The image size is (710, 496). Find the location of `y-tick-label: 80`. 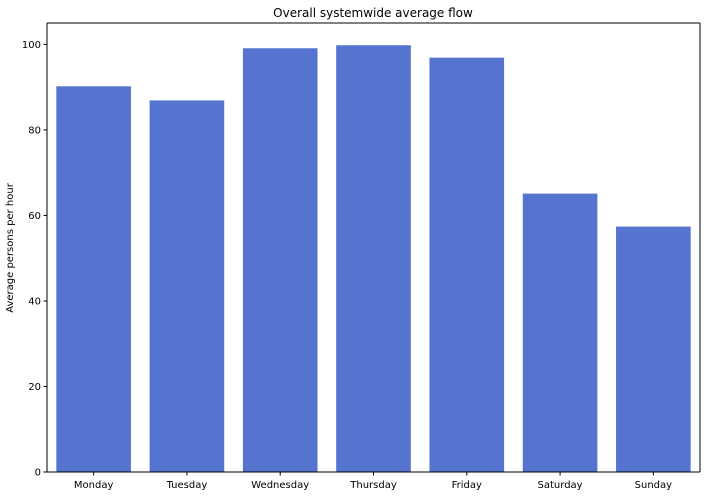

y-tick-label: 80 is located at coordinates (34, 130).